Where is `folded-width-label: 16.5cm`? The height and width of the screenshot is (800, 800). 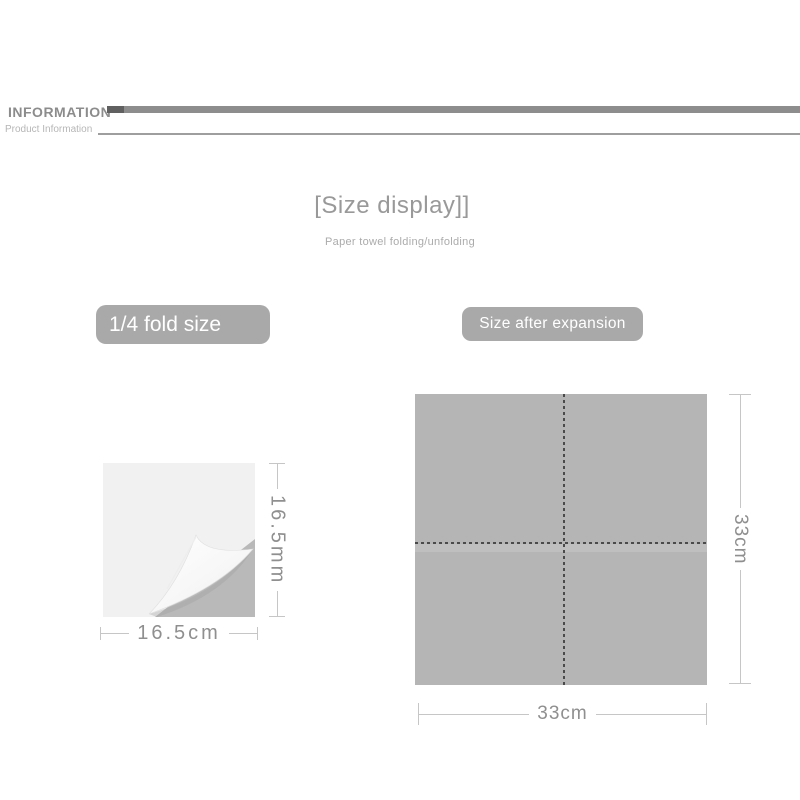
folded-width-label: 16.5cm is located at coordinates (179, 632).